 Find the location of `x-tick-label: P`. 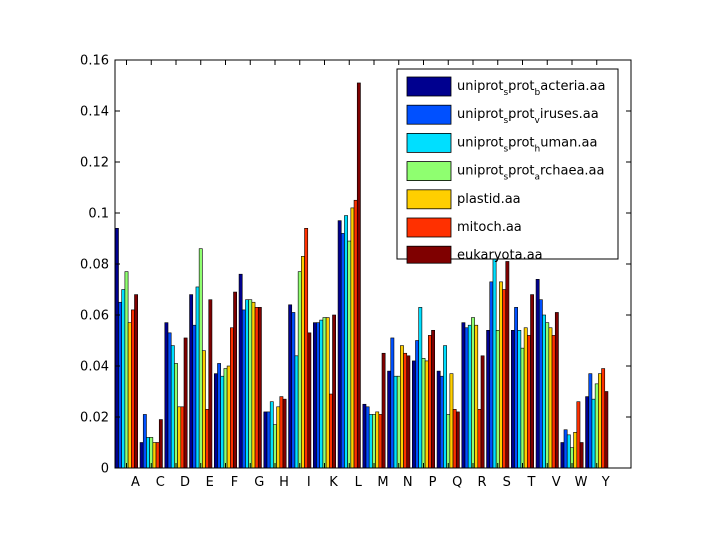

x-tick-label: P is located at coordinates (433, 482).